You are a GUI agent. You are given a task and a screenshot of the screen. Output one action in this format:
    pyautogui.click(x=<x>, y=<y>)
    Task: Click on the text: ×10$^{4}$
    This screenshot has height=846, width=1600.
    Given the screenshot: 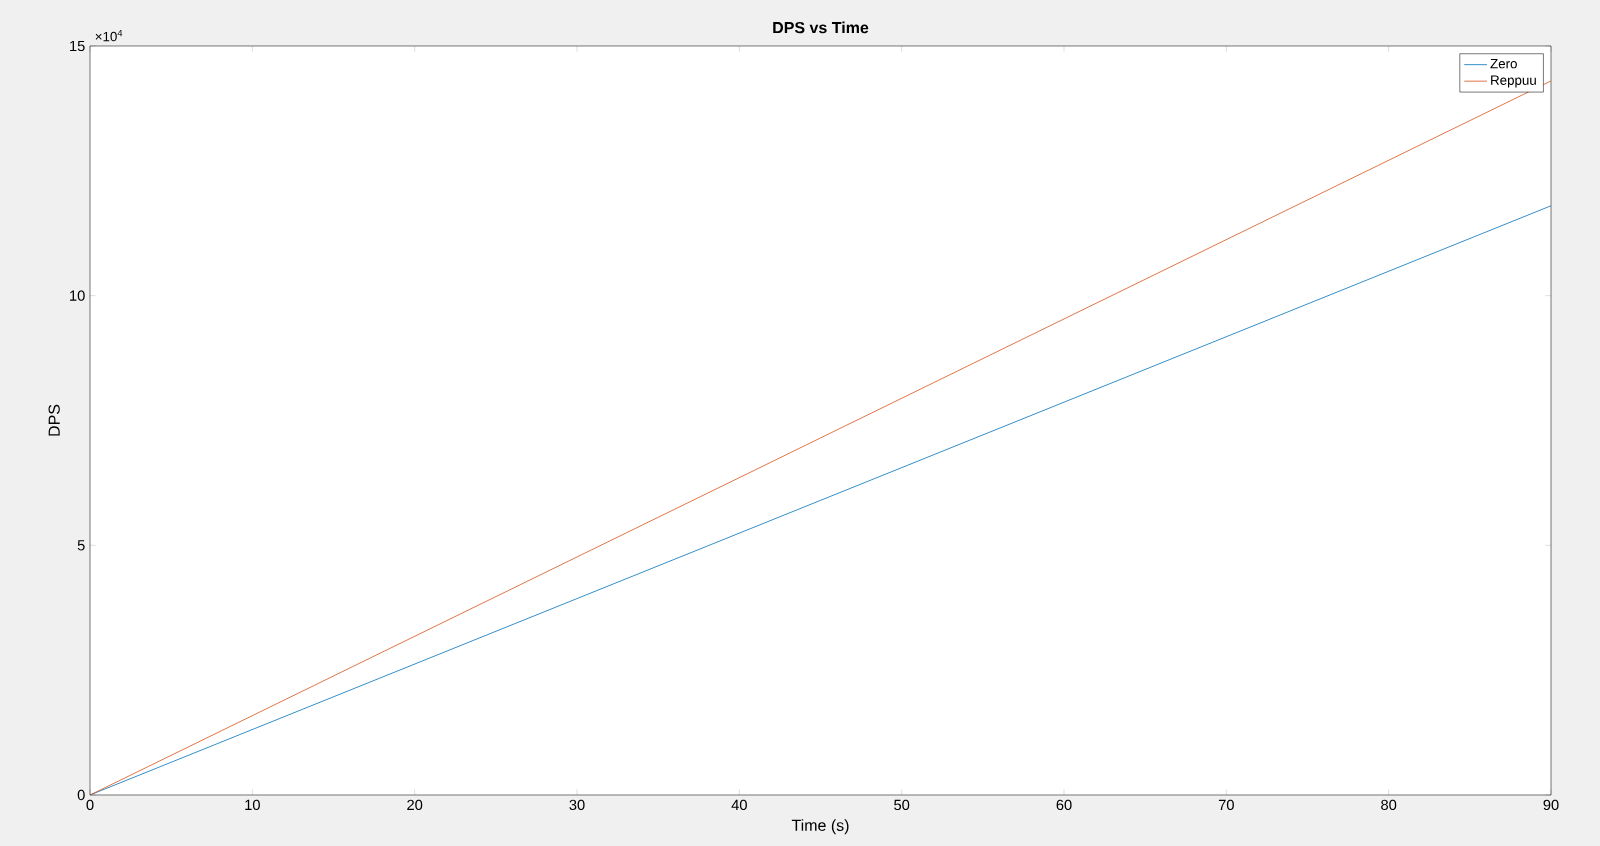 What is the action you would take?
    pyautogui.click(x=109, y=35)
    